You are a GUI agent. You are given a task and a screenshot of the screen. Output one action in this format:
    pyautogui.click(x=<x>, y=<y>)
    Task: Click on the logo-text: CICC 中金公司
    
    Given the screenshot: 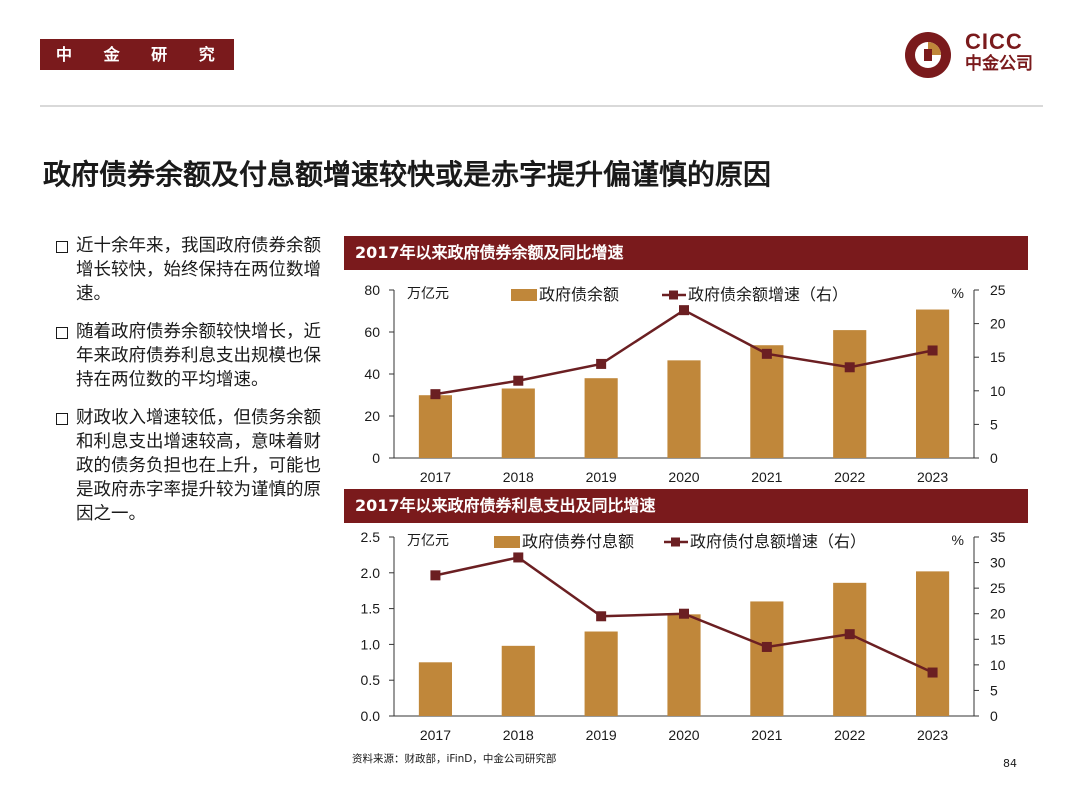 What is the action you would take?
    pyautogui.click(x=999, y=53)
    